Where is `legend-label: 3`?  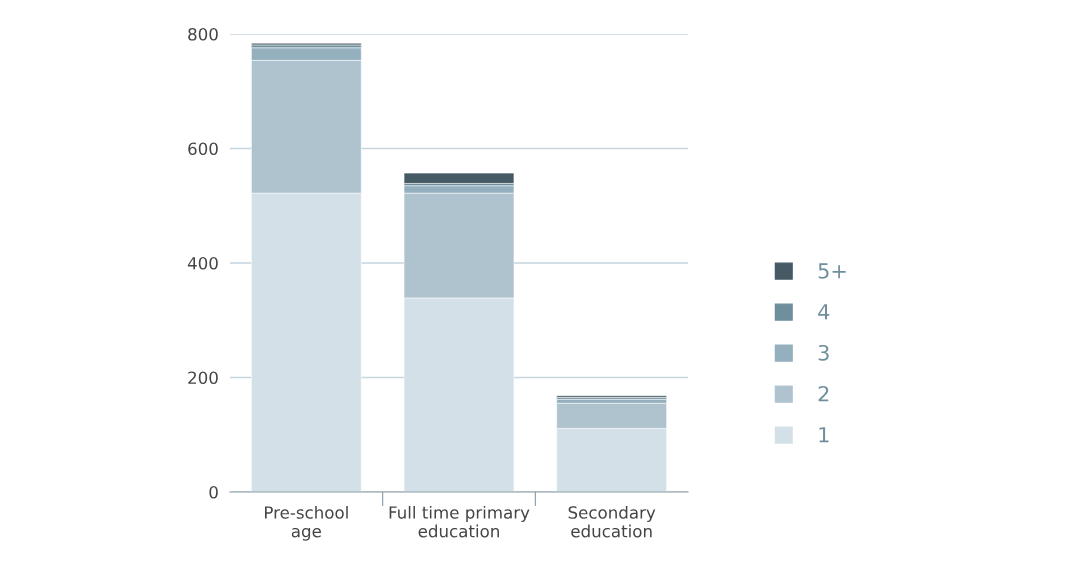 legend-label: 3 is located at coordinates (823, 352).